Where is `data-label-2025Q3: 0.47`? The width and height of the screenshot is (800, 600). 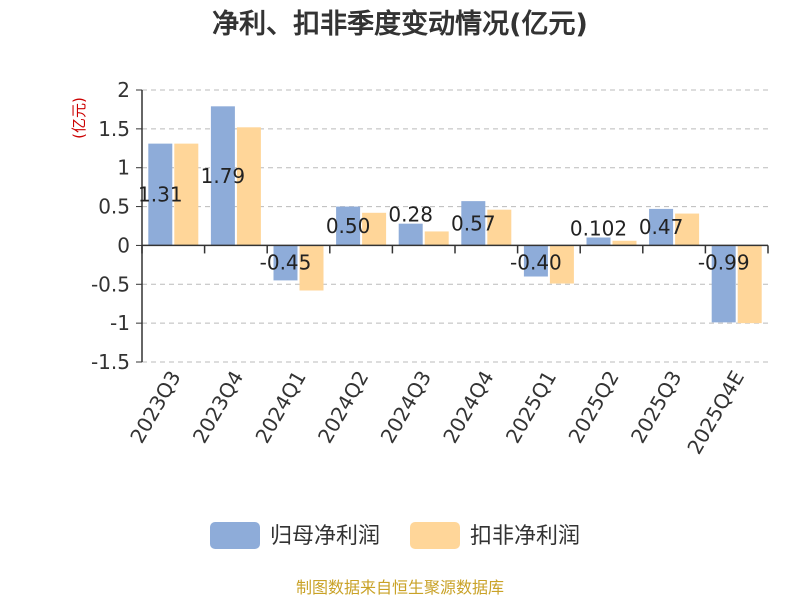
data-label-2025Q3: 0.47 is located at coordinates (661, 227).